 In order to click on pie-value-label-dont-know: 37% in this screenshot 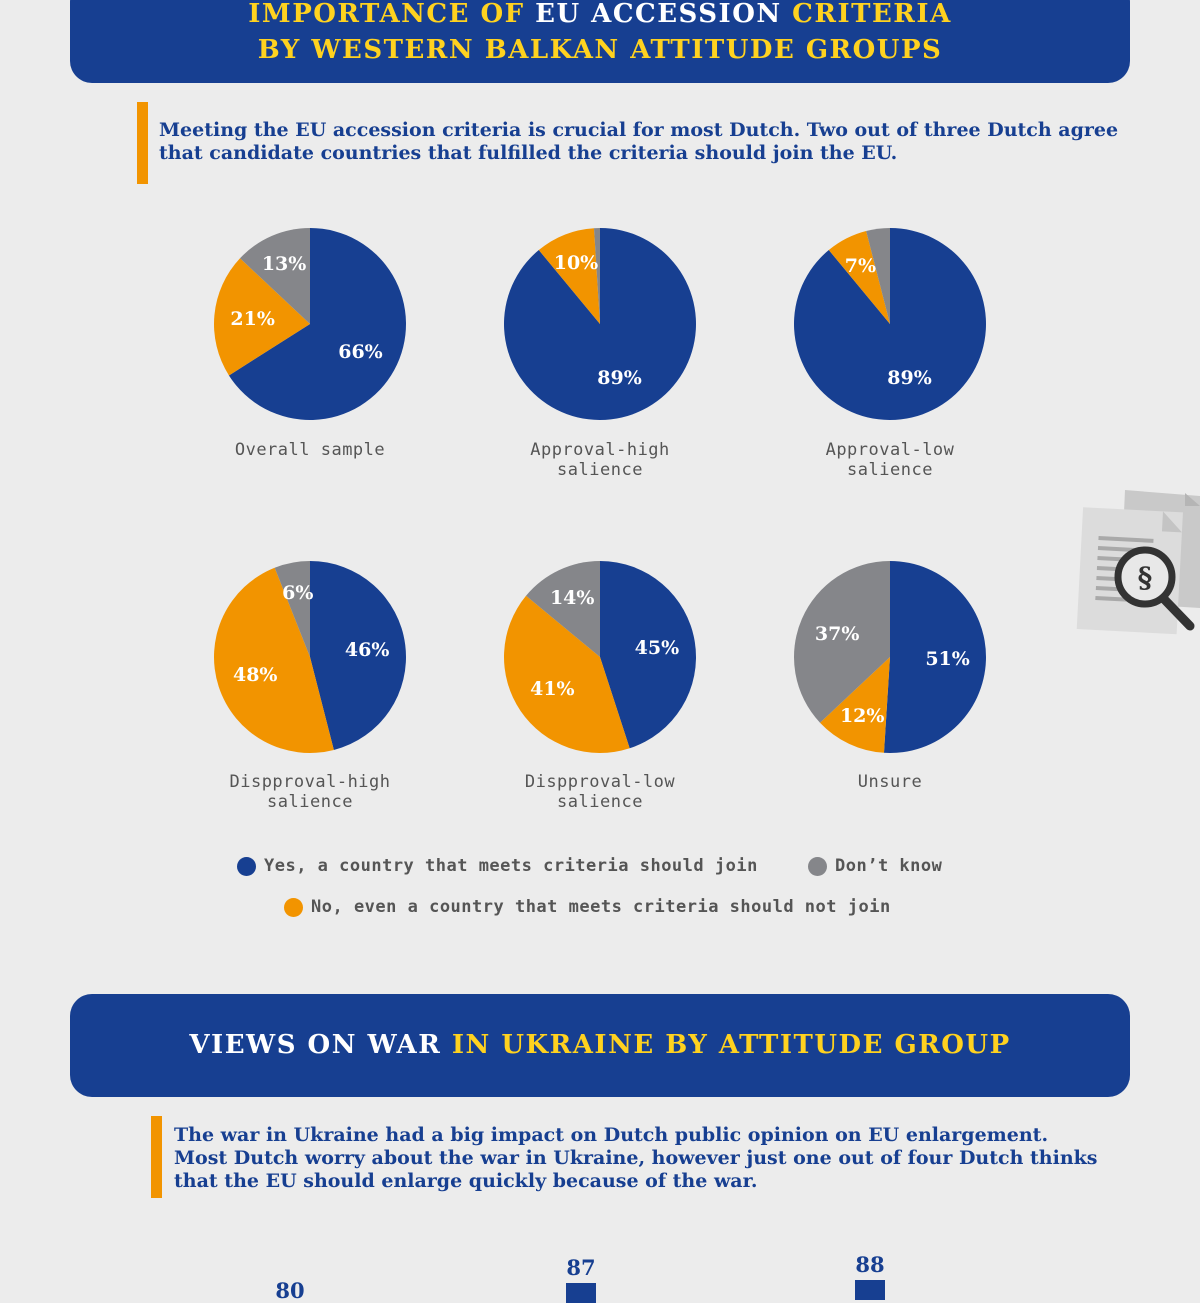, I will do `click(837, 634)`.